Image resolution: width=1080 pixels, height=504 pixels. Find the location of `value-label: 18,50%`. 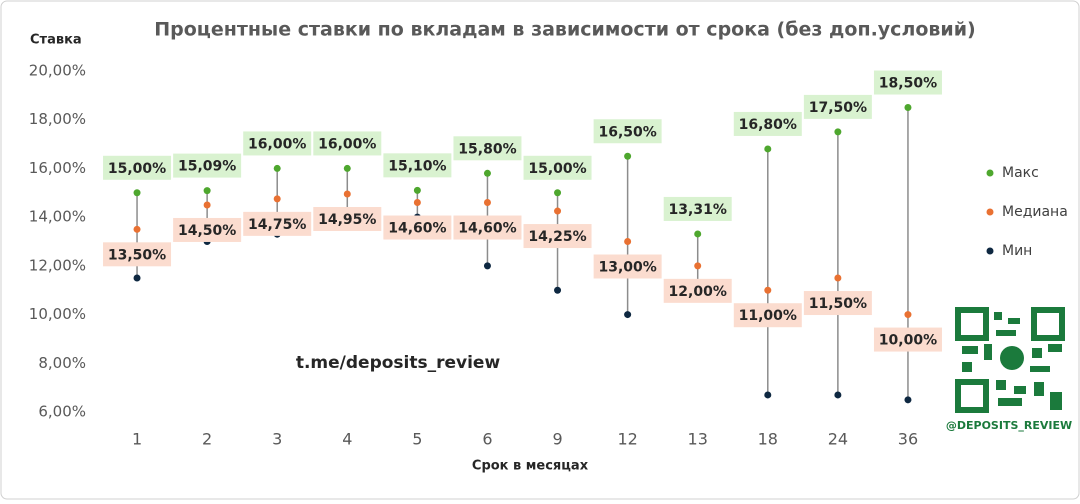

value-label: 18,50% is located at coordinates (908, 84).